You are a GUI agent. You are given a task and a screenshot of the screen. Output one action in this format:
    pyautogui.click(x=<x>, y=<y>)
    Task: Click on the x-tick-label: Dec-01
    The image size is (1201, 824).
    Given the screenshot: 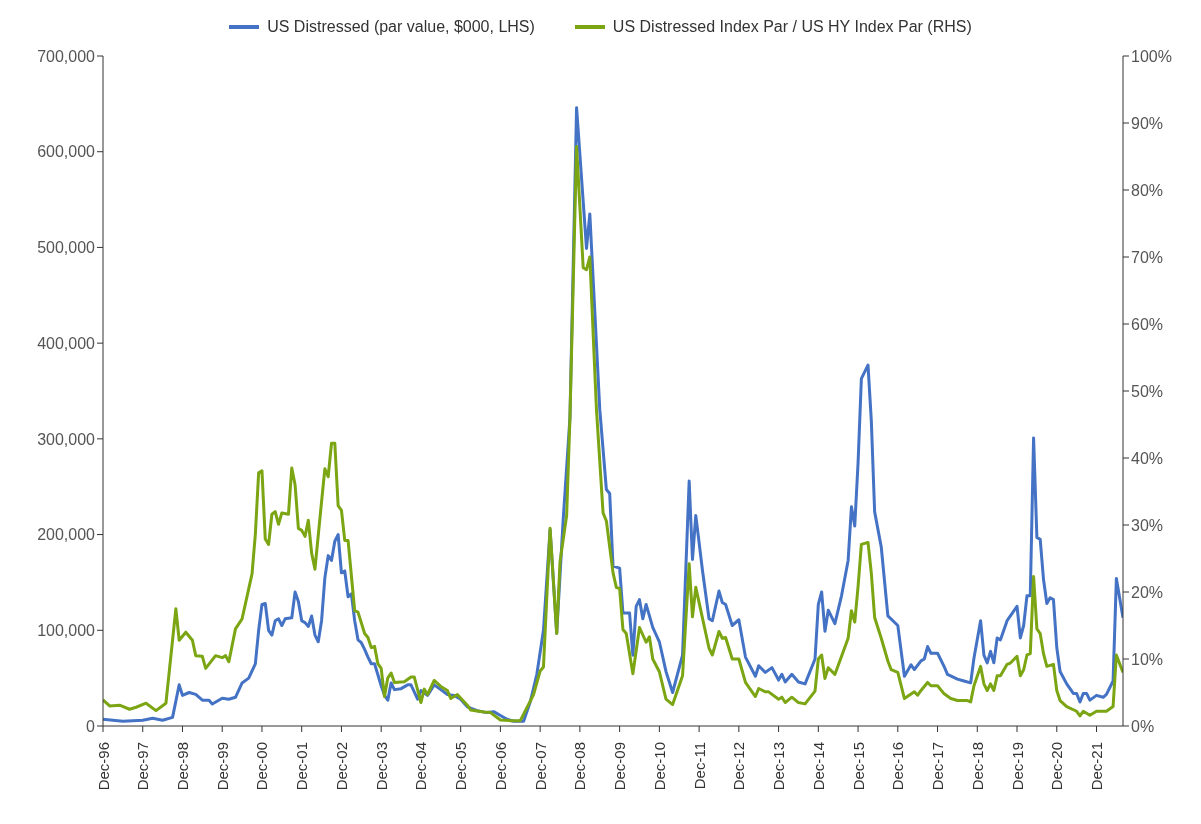 What is the action you would take?
    pyautogui.click(x=302, y=766)
    